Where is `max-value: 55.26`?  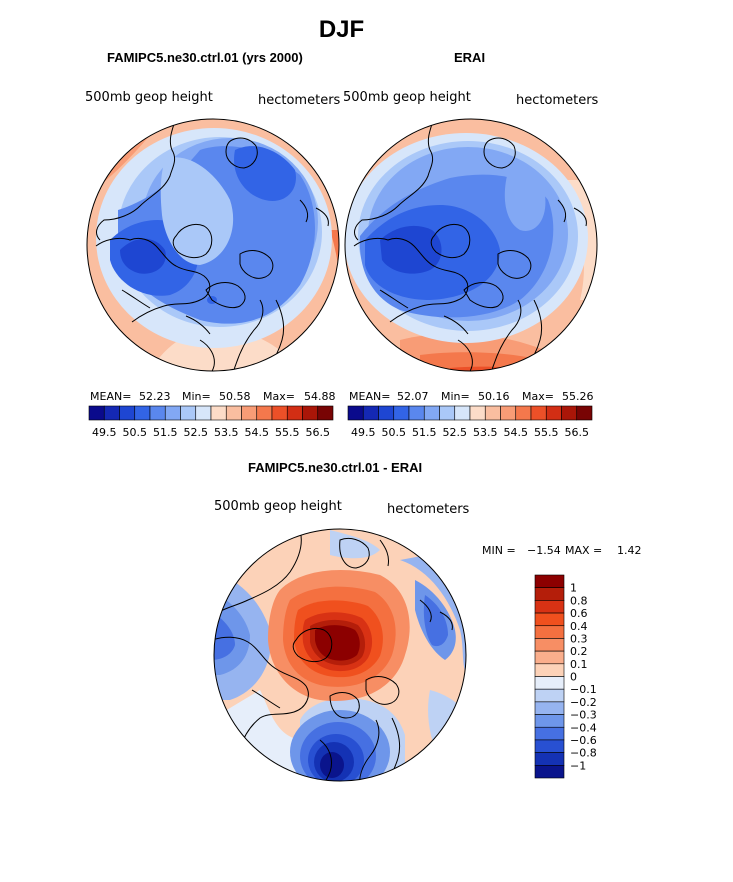 max-value: 55.26 is located at coordinates (578, 396).